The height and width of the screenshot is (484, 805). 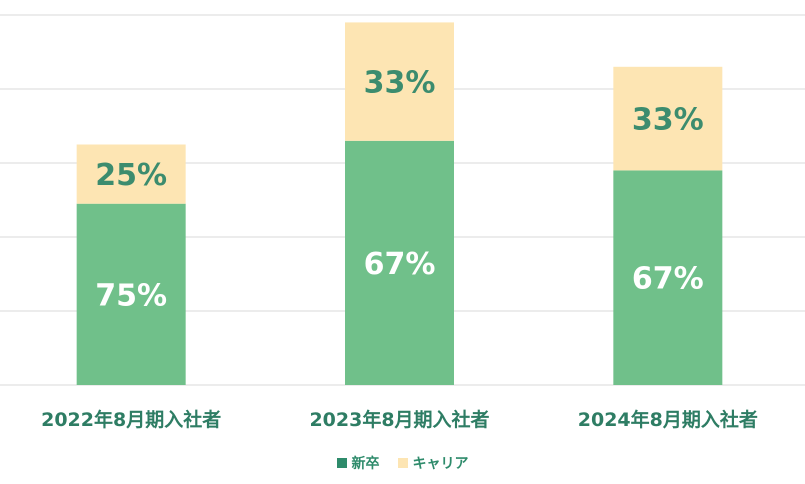 I want to click on legend-label-career: キャリア, so click(x=440, y=464).